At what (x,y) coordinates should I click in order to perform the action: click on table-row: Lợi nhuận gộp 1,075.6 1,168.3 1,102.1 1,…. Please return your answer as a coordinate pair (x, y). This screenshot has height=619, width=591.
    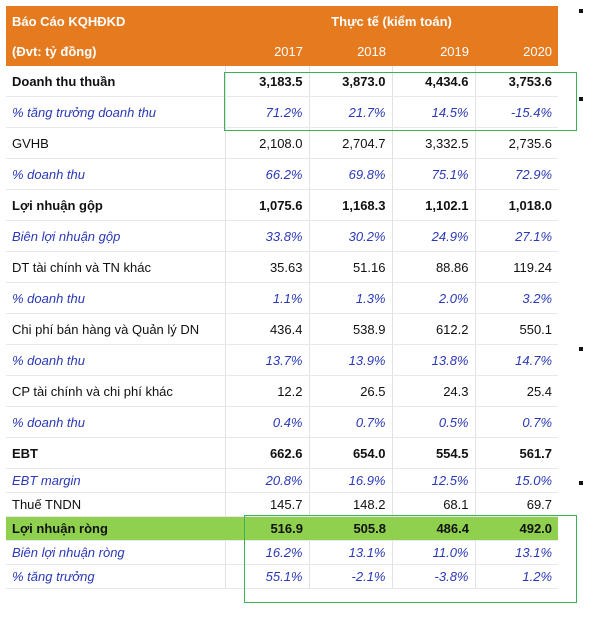
    Looking at the image, I should click on (282, 205).